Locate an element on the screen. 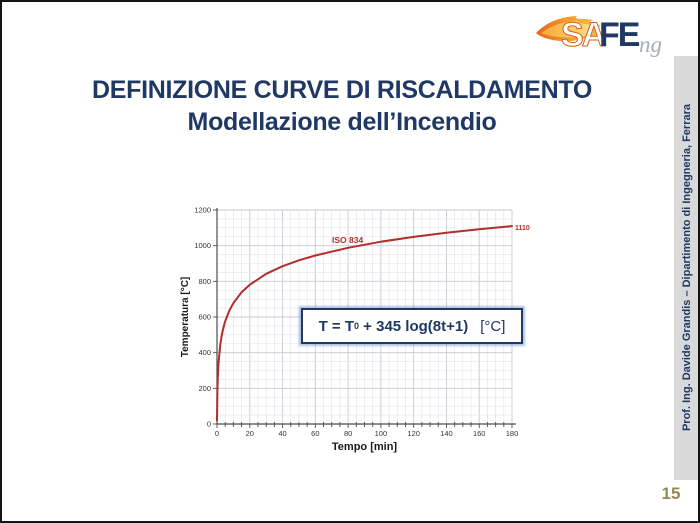  y-tick-label: 0 is located at coordinates (209, 424).